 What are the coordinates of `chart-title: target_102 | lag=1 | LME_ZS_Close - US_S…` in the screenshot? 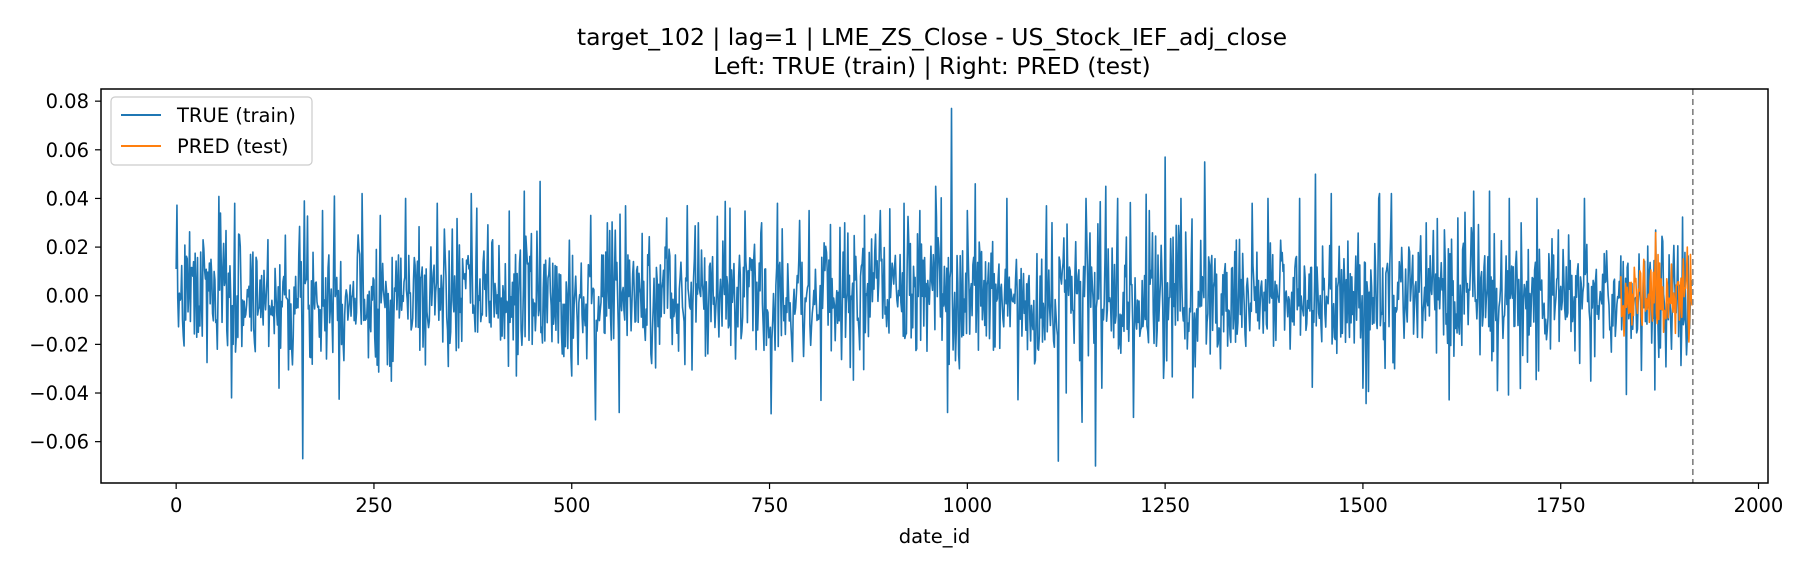 It's located at (932, 37).